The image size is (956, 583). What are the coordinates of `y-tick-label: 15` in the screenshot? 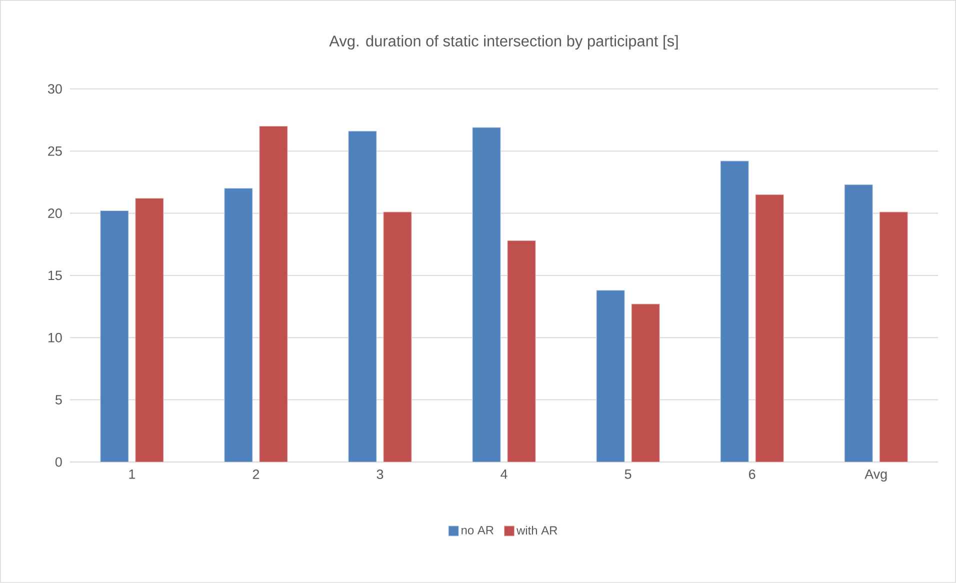 It's located at (55, 275).